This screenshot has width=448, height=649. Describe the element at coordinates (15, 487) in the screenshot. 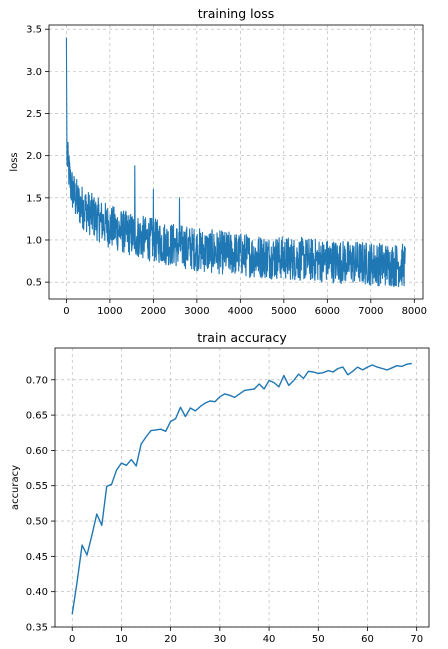

I see `y-axis-label: accuracy` at that location.